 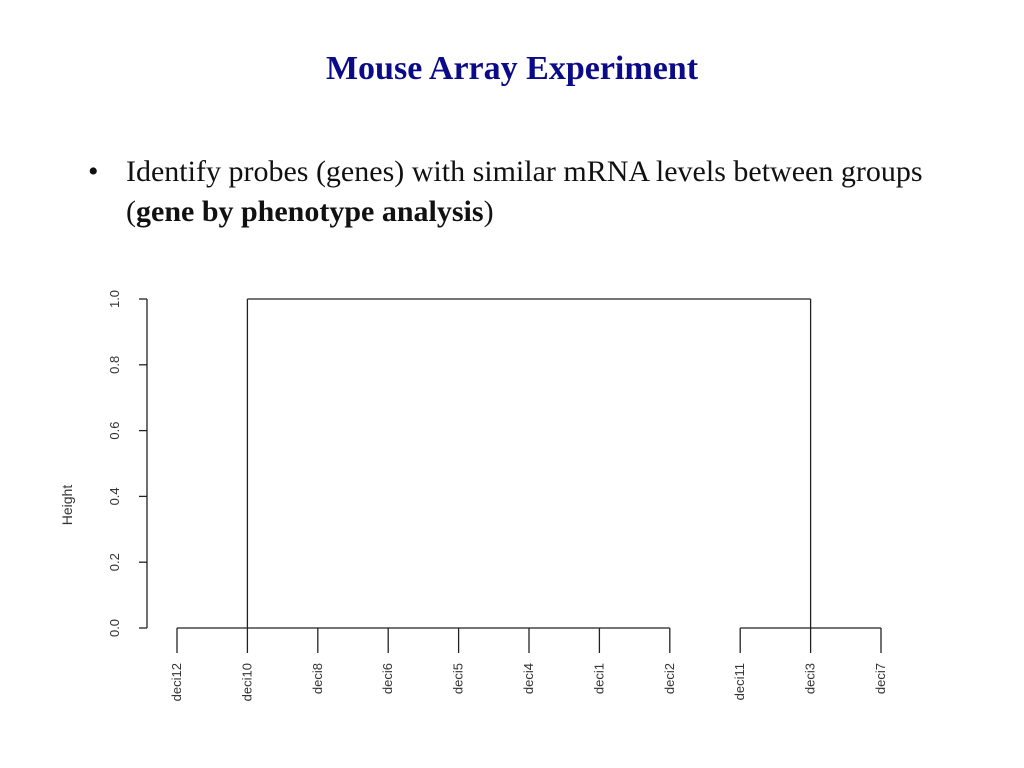 I want to click on leaf-label-deci10: deci10, so click(x=246, y=682).